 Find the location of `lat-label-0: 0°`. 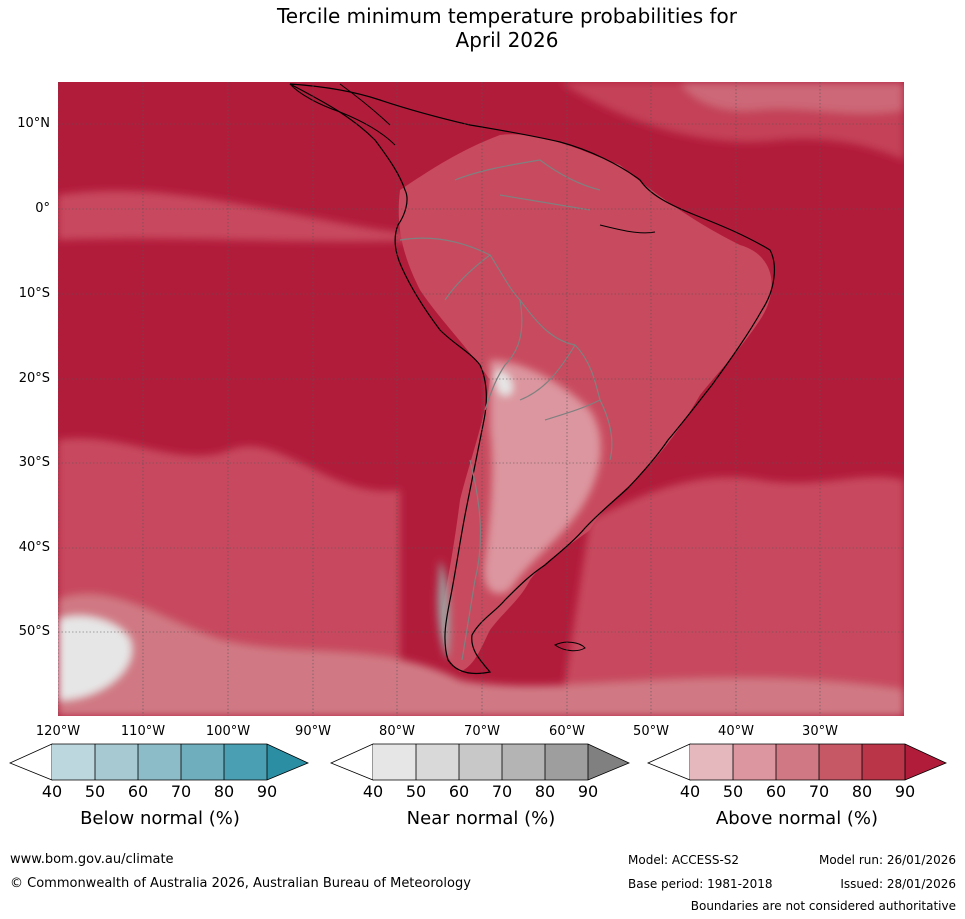

lat-label-0: 0° is located at coordinates (42, 208).